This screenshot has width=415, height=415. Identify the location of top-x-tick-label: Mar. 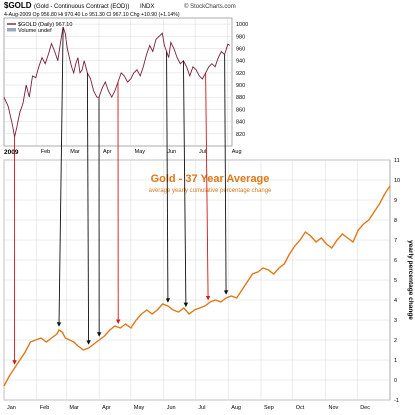
(75, 152).